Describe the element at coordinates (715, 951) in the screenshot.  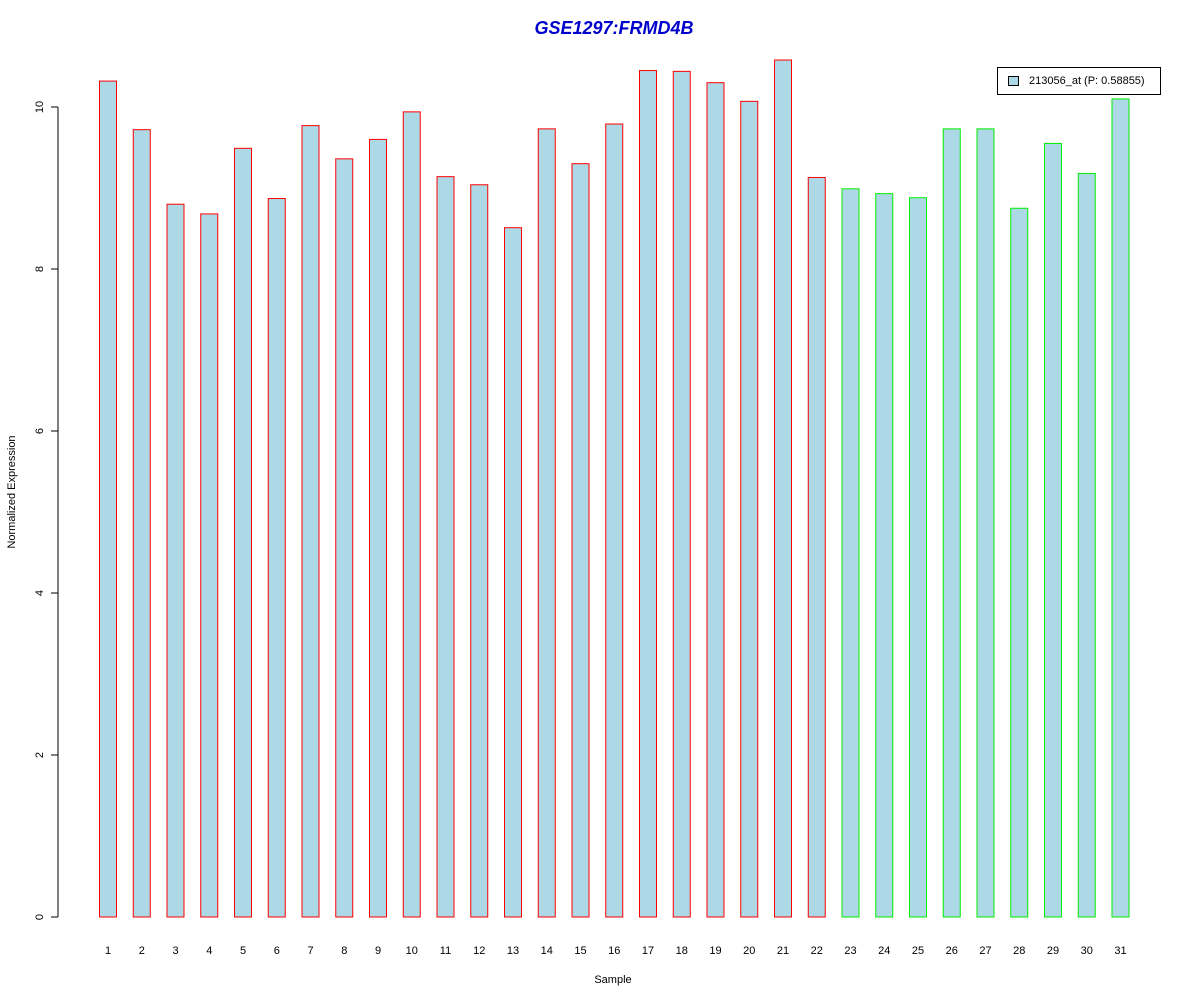
I see `x-tick-label: 19` at that location.